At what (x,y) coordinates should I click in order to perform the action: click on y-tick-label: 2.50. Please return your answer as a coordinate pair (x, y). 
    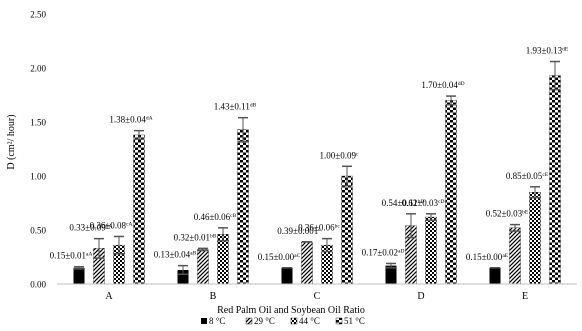
    Looking at the image, I should click on (38, 15).